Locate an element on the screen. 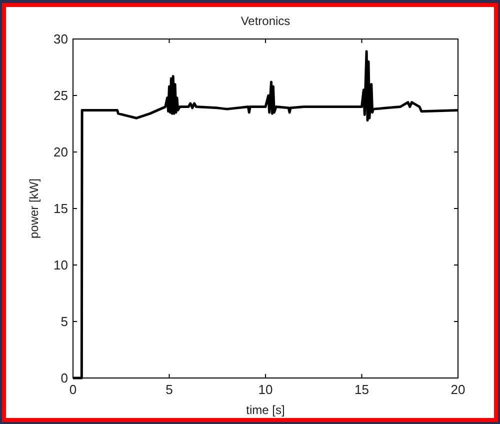  y-axis-title: power [kW] is located at coordinates (34, 208).